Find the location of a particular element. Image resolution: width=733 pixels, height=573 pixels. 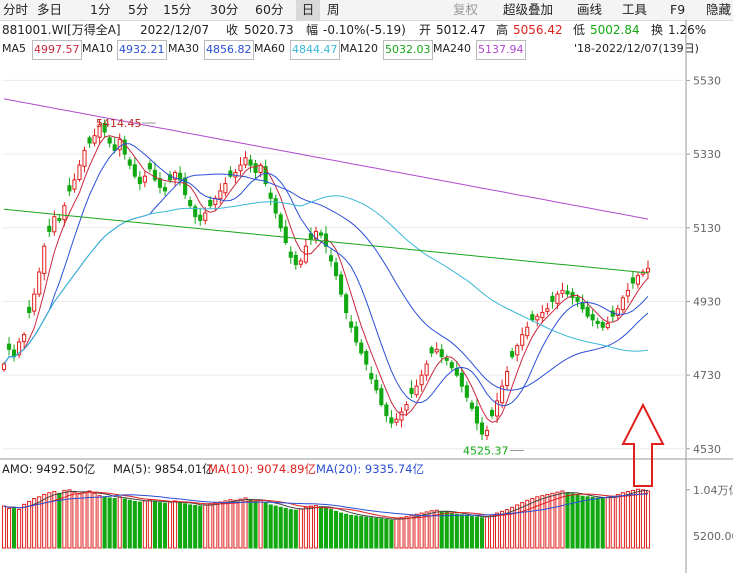

tab-daily: 日 is located at coordinates (308, 10).